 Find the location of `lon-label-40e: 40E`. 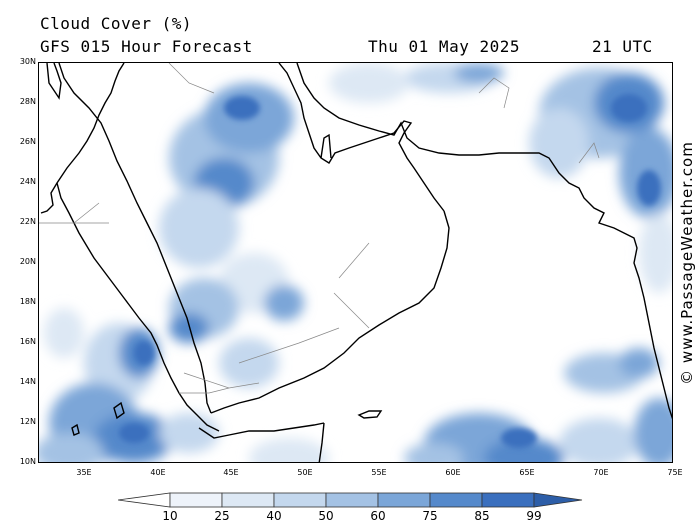

lon-label-40e: 40E is located at coordinates (158, 472).